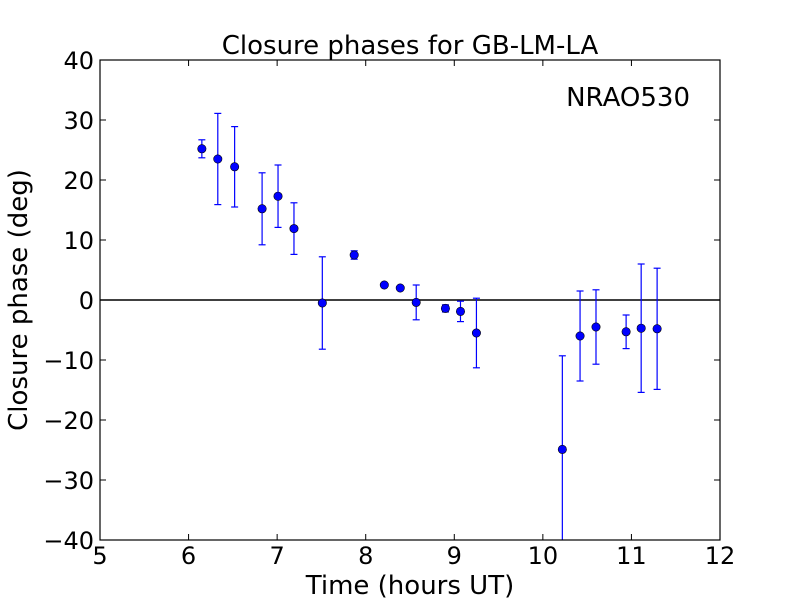  Describe the element at coordinates (631, 556) in the screenshot. I see `x-tick-label: 11` at that location.